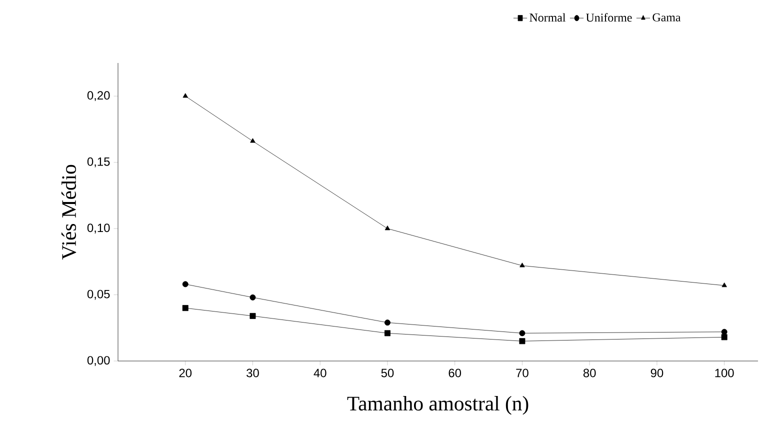 This screenshot has width=783, height=448. Describe the element at coordinates (98, 361) in the screenshot. I see `y-tick-label: 0,00` at that location.